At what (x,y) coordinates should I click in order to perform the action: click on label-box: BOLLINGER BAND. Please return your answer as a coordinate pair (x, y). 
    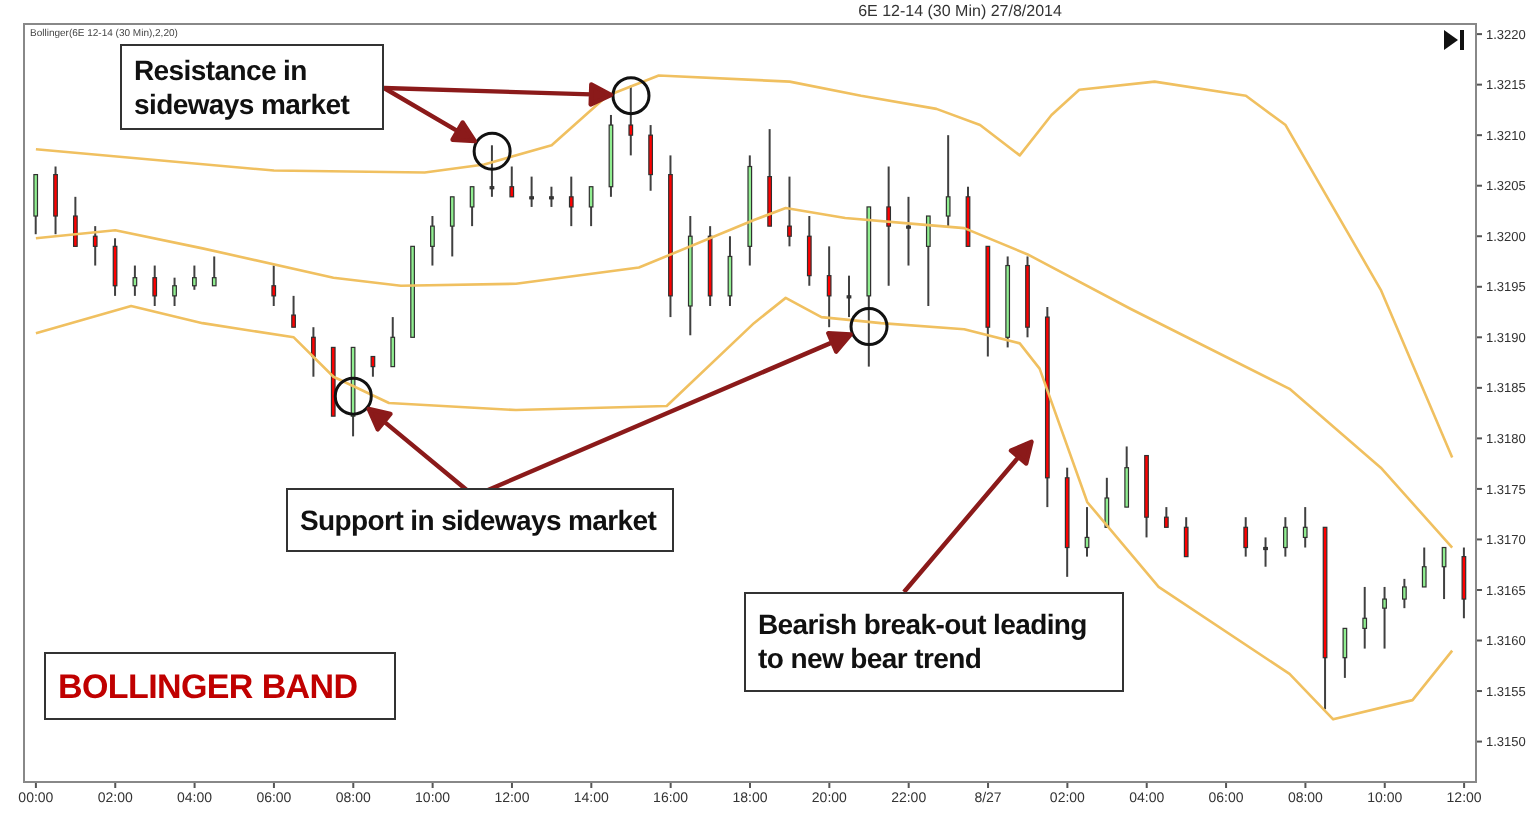
    Looking at the image, I should click on (220, 686).